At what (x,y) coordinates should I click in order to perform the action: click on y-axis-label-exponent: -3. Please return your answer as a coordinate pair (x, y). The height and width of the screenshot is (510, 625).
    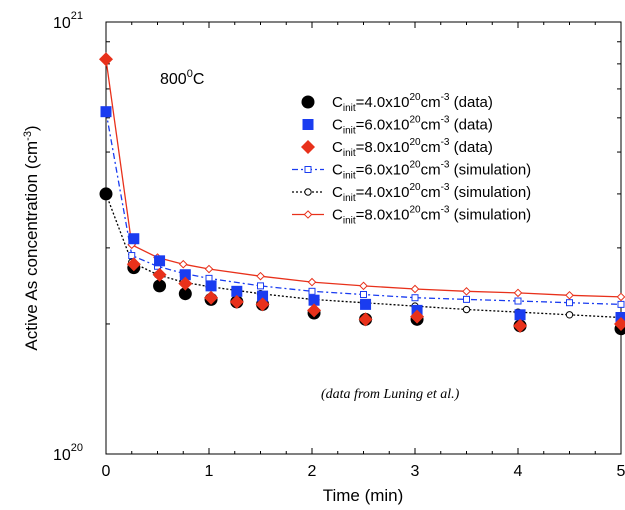
    Looking at the image, I should click on (28, 136).